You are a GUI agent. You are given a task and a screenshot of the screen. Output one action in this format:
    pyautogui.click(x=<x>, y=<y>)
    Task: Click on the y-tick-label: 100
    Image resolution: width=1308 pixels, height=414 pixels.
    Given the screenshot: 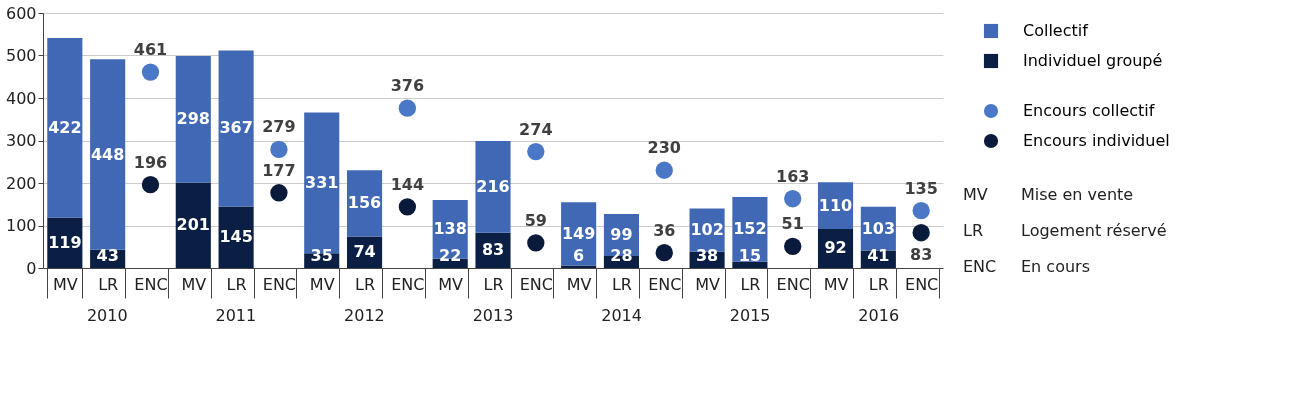 What is the action you would take?
    pyautogui.click(x=21, y=225)
    